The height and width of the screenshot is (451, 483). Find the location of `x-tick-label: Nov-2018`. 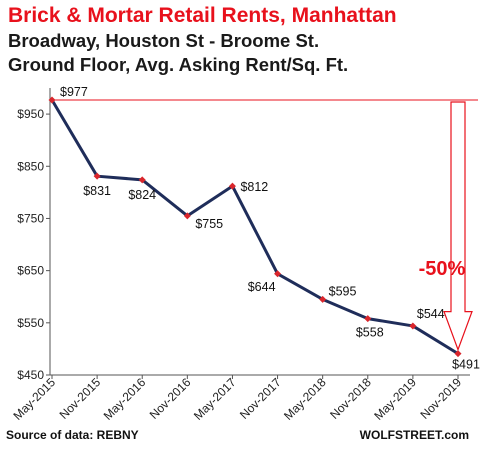

x-tick-label: Nov-2018 is located at coordinates (350, 398).